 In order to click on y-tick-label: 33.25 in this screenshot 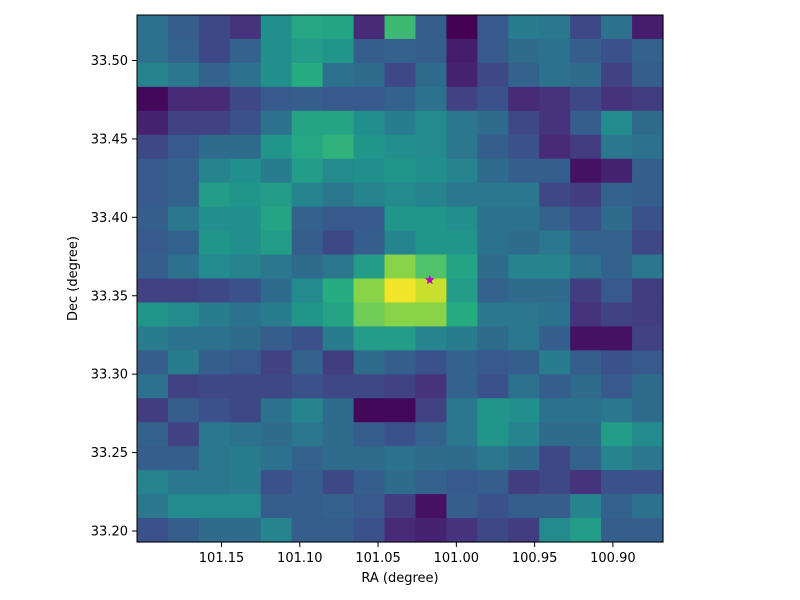, I will do `click(109, 453)`.